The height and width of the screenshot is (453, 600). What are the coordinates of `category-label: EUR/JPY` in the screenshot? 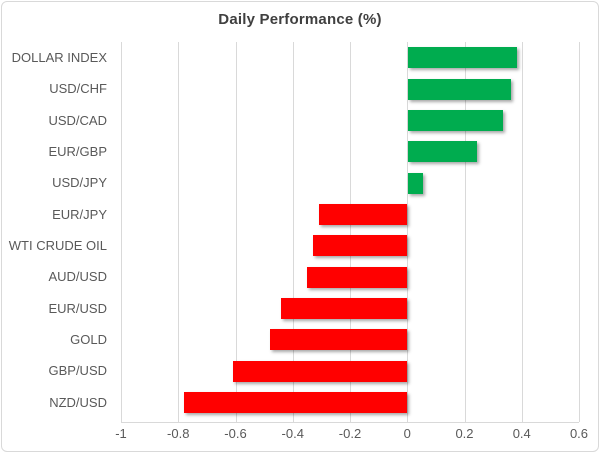 It's located at (79, 214).